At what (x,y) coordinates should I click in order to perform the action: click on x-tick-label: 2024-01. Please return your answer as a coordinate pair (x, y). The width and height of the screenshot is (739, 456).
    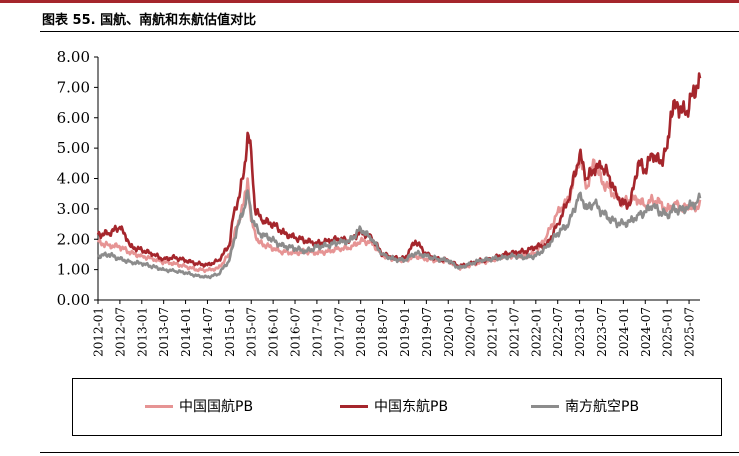
    Looking at the image, I should click on (624, 332).